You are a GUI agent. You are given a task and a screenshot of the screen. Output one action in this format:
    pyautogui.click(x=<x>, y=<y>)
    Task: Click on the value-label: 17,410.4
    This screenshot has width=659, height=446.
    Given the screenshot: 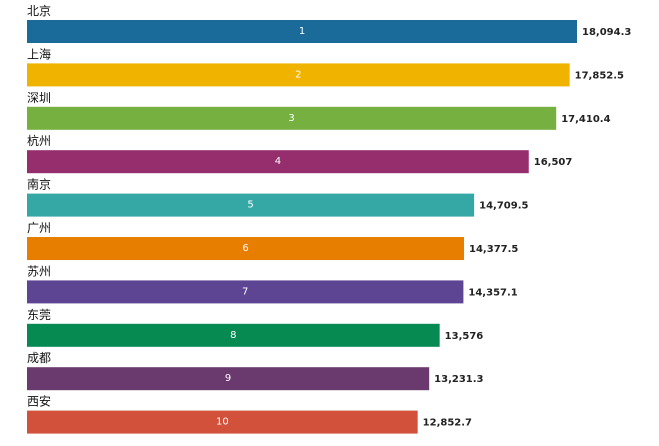 What is the action you would take?
    pyautogui.click(x=585, y=119)
    